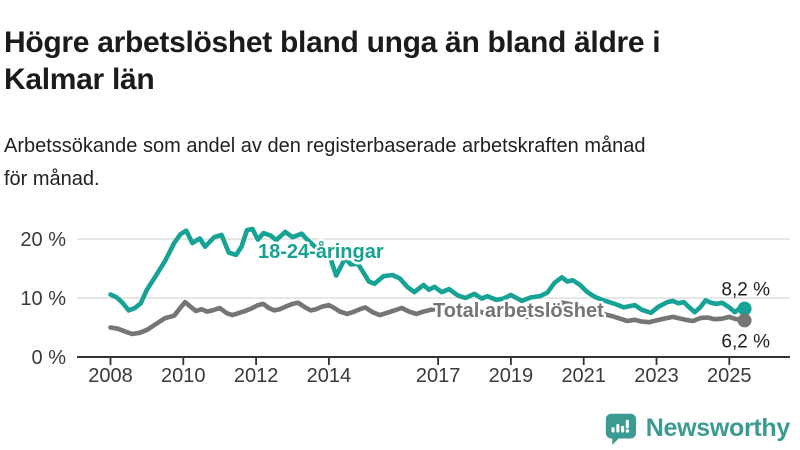 The width and height of the screenshot is (800, 450). What do you see at coordinates (729, 376) in the screenshot?
I see `x-tick-label: 2025` at bounding box center [729, 376].